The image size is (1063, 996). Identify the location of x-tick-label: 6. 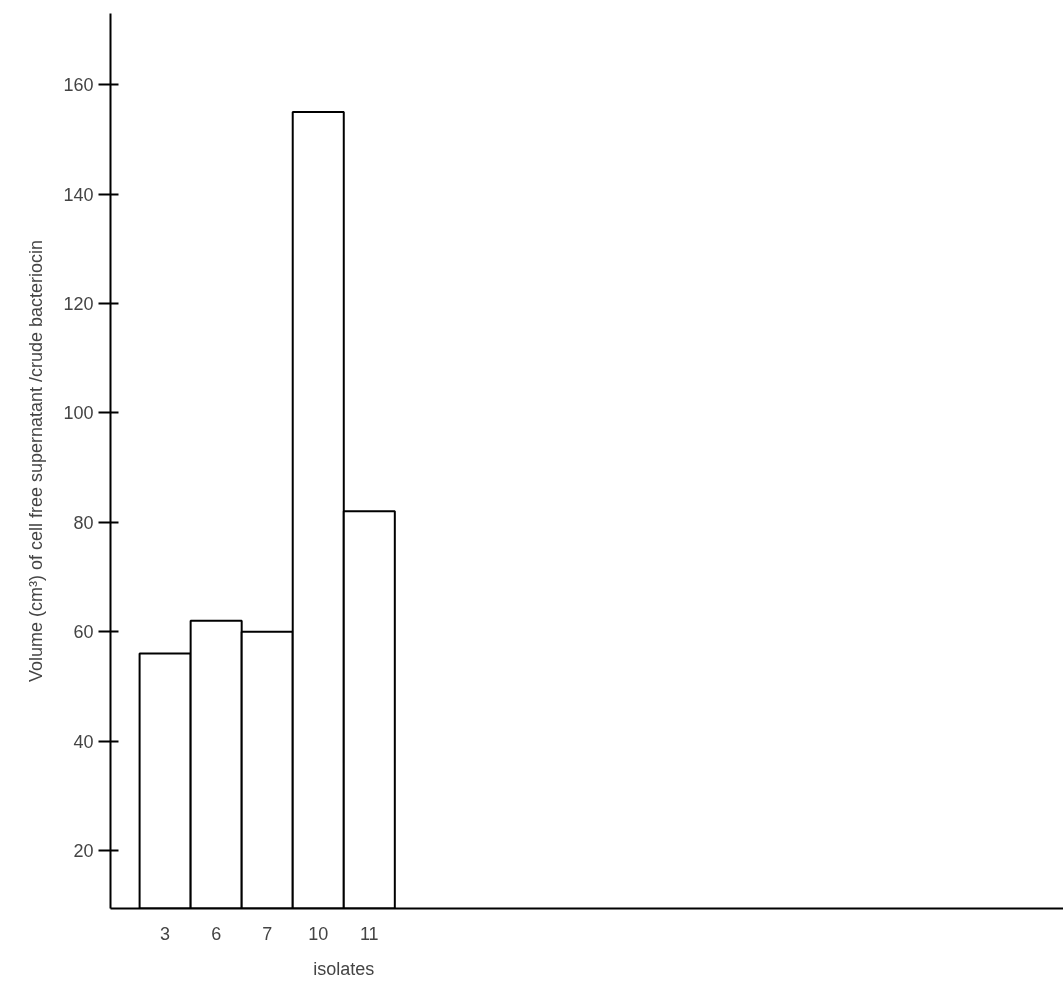
(216, 933).